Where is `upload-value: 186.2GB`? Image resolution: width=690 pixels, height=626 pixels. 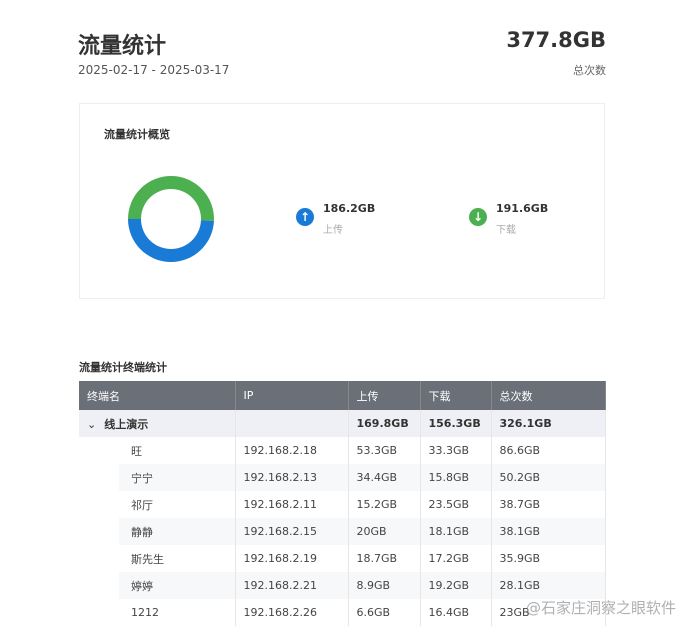
upload-value: 186.2GB is located at coordinates (349, 208).